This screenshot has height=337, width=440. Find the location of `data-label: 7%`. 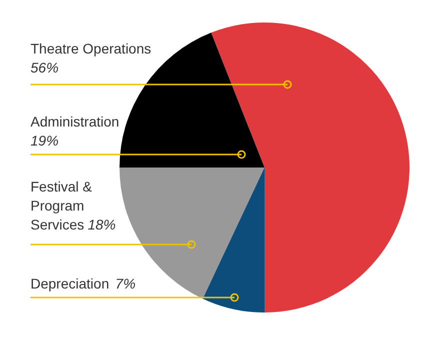

data-label: 7% is located at coordinates (125, 284).